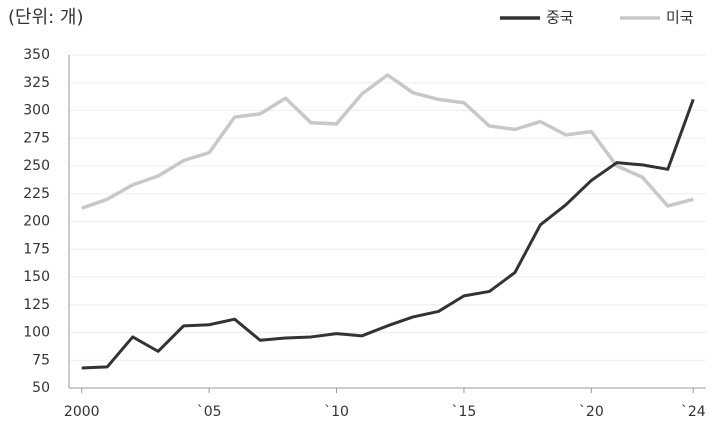 The image size is (724, 437). What do you see at coordinates (36, 249) in the screenshot?
I see `y-tick-label: 175` at bounding box center [36, 249].